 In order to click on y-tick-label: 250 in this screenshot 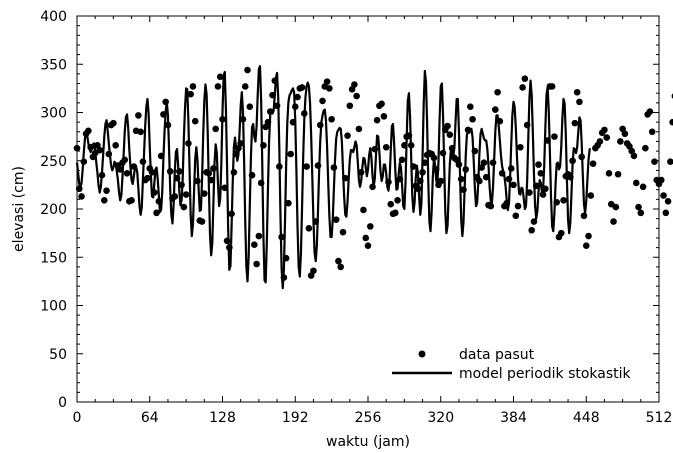, I will do `click(53, 162)`.